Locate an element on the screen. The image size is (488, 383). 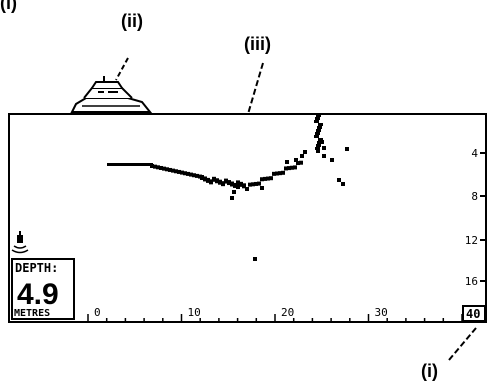
depth-tick-label: 12 is located at coordinates (471, 240).